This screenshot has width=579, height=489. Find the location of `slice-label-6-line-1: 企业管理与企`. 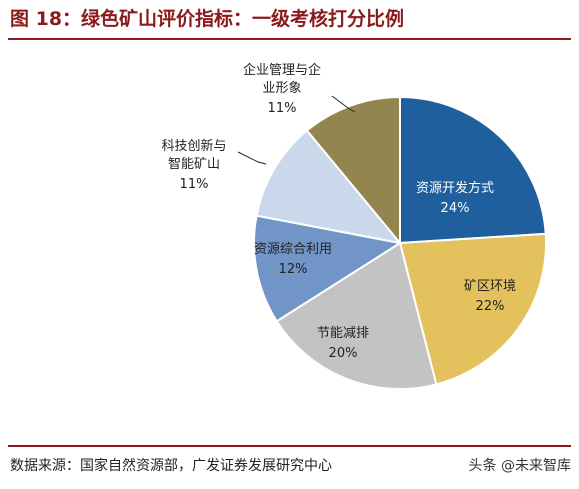

slice-label-6-line-1: 企业管理与企 is located at coordinates (282, 70).